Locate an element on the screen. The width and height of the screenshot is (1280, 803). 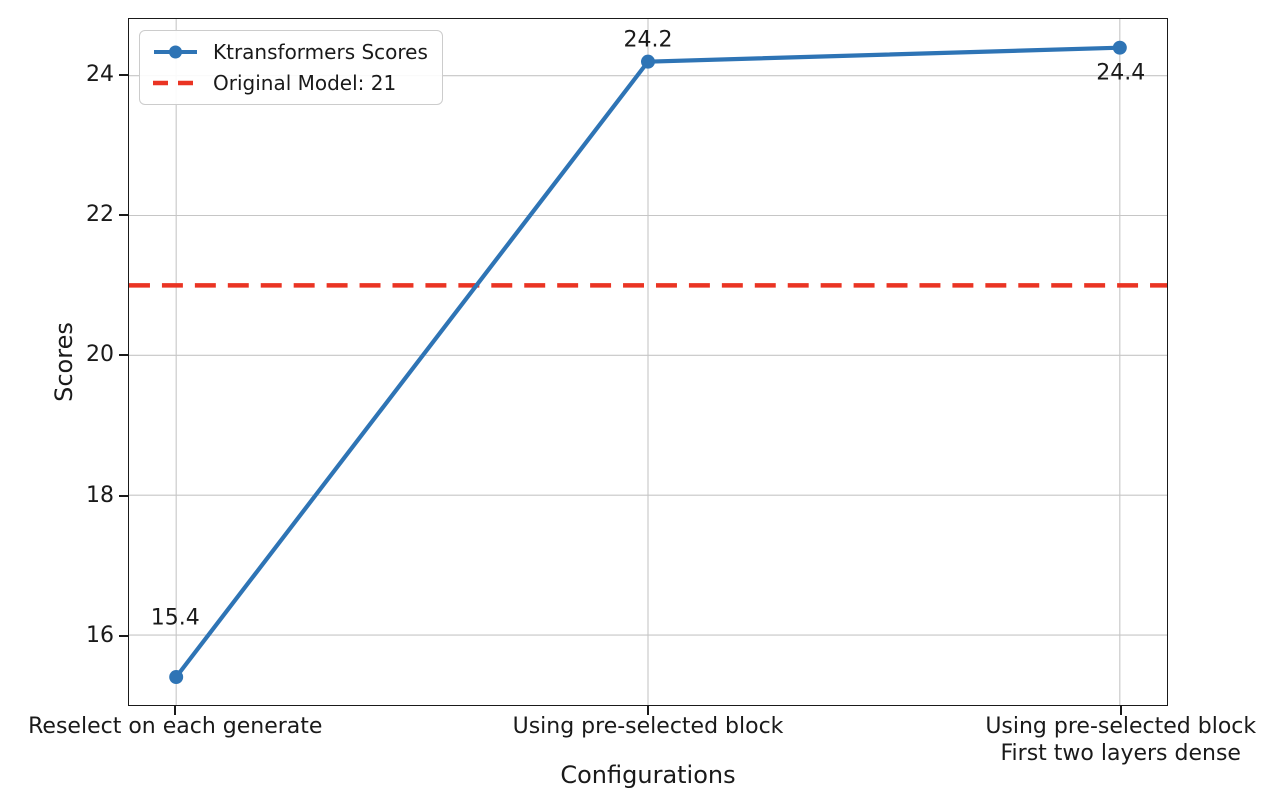
value-annotation: 15.4 is located at coordinates (175, 618).